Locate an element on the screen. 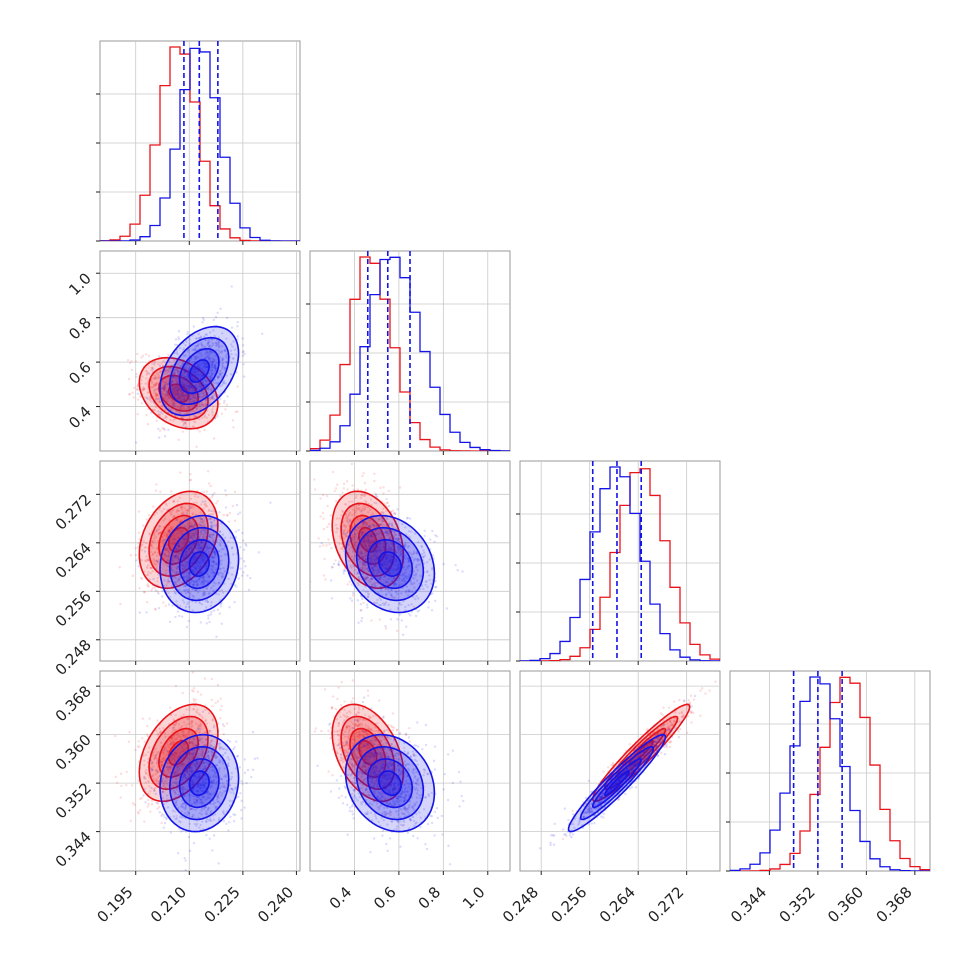 Image resolution: width=970 pixels, height=970 pixels. panel-frame is located at coordinates (200, 561).